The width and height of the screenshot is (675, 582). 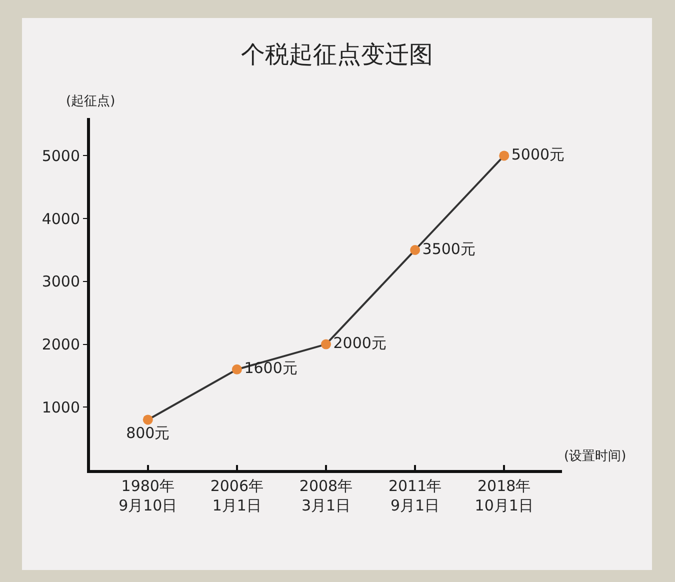 I want to click on data-label: 1600元, so click(x=271, y=368).